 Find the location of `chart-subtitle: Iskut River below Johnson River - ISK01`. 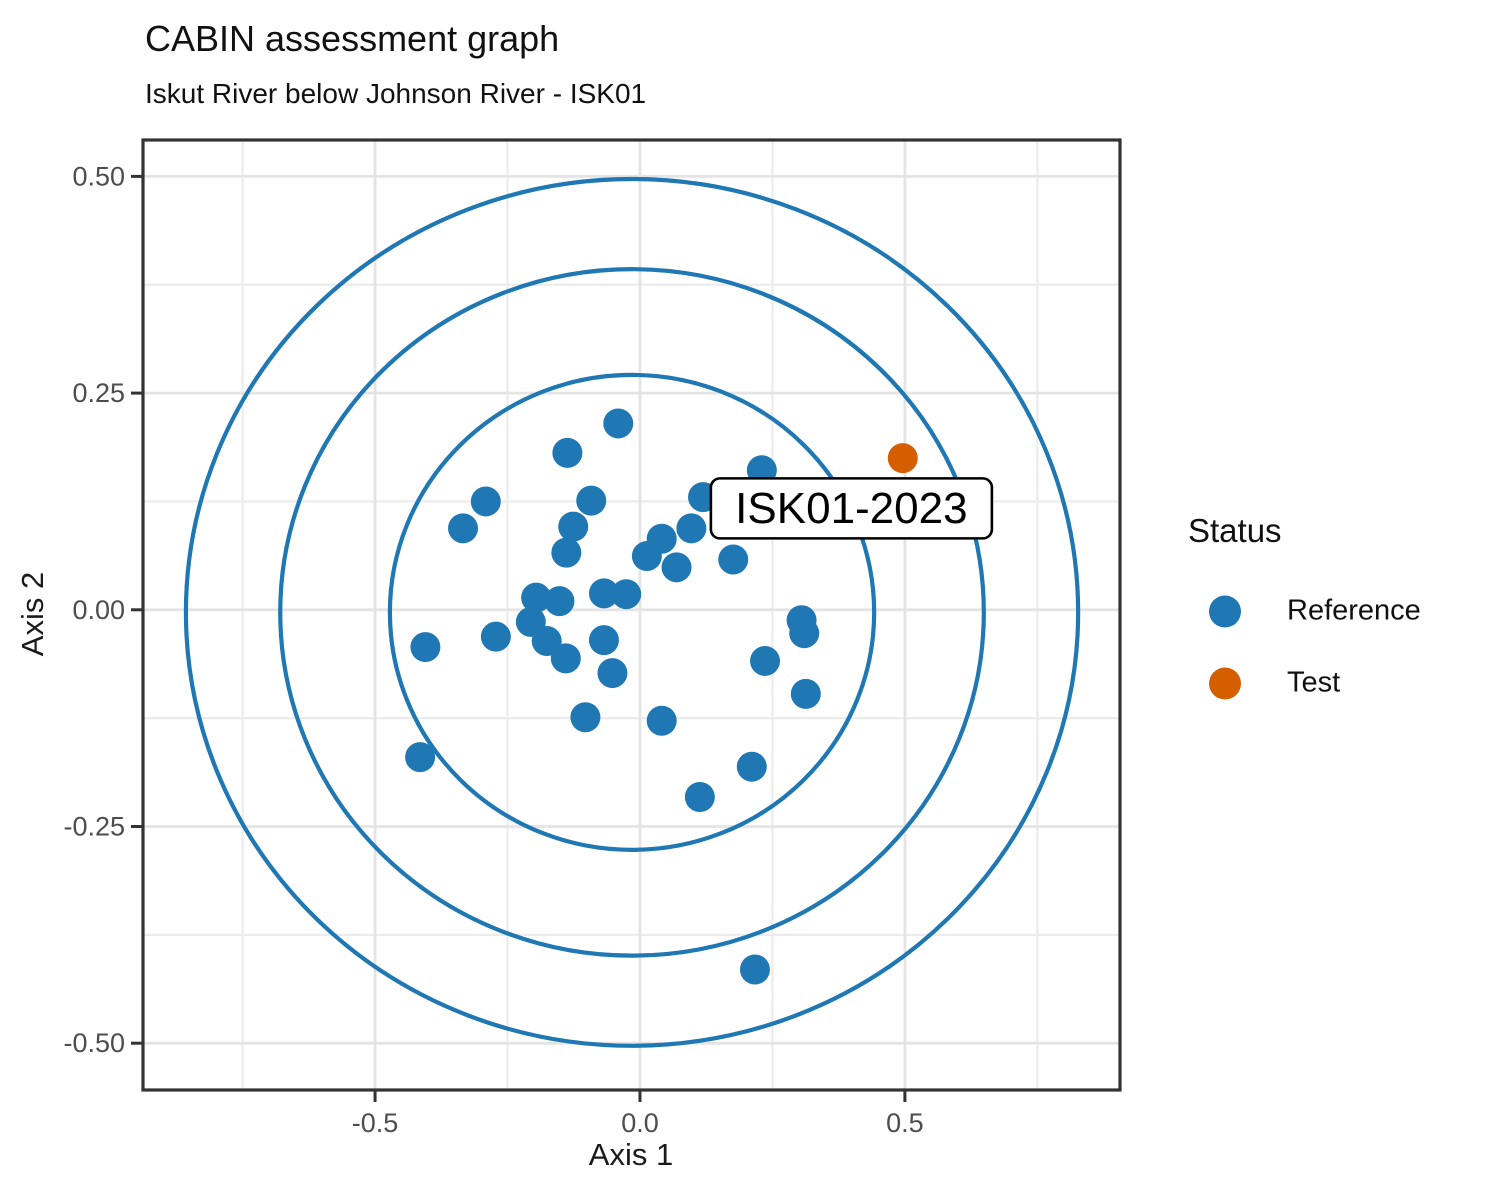

chart-subtitle: Iskut River below Johnson River - ISK01 is located at coordinates (396, 93).